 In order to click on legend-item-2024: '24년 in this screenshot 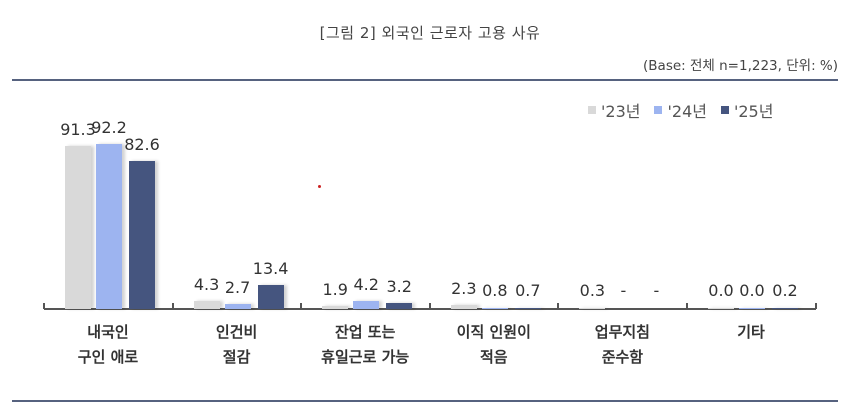, I will do `click(680, 110)`.